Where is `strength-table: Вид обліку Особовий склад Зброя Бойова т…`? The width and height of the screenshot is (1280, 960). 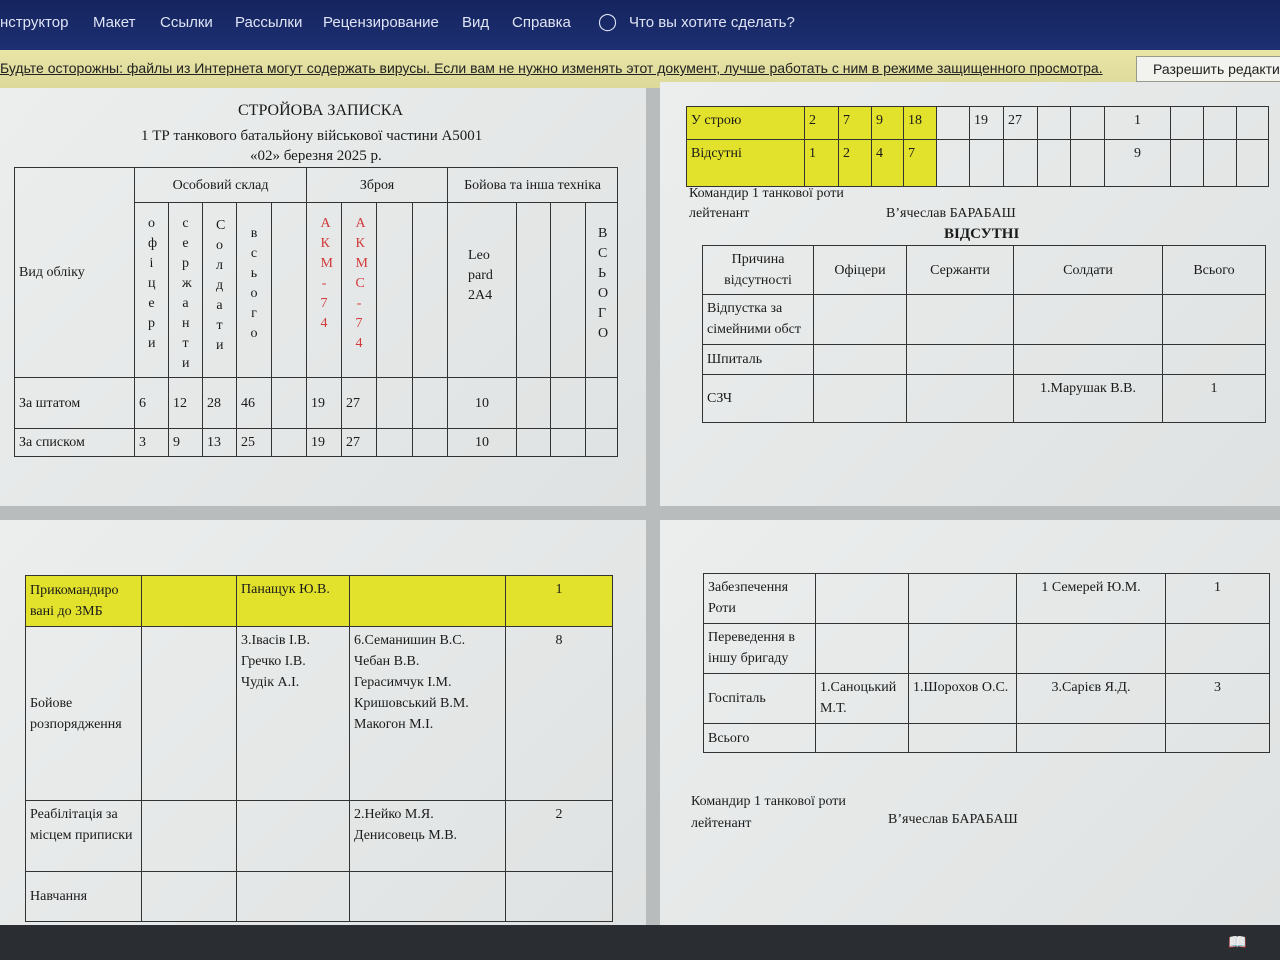 strength-table: Вид обліку Особовий склад Зброя Бойова т… is located at coordinates (316, 312).